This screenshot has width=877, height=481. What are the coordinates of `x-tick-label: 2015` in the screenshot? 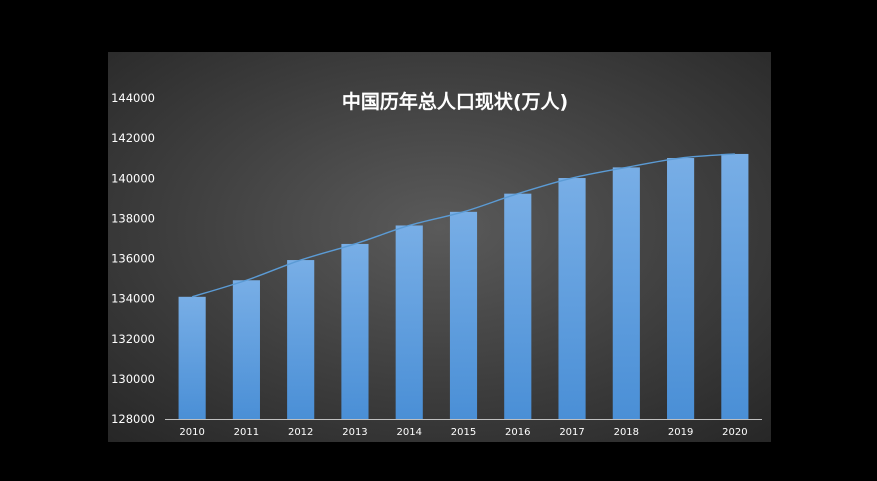 It's located at (463, 432).